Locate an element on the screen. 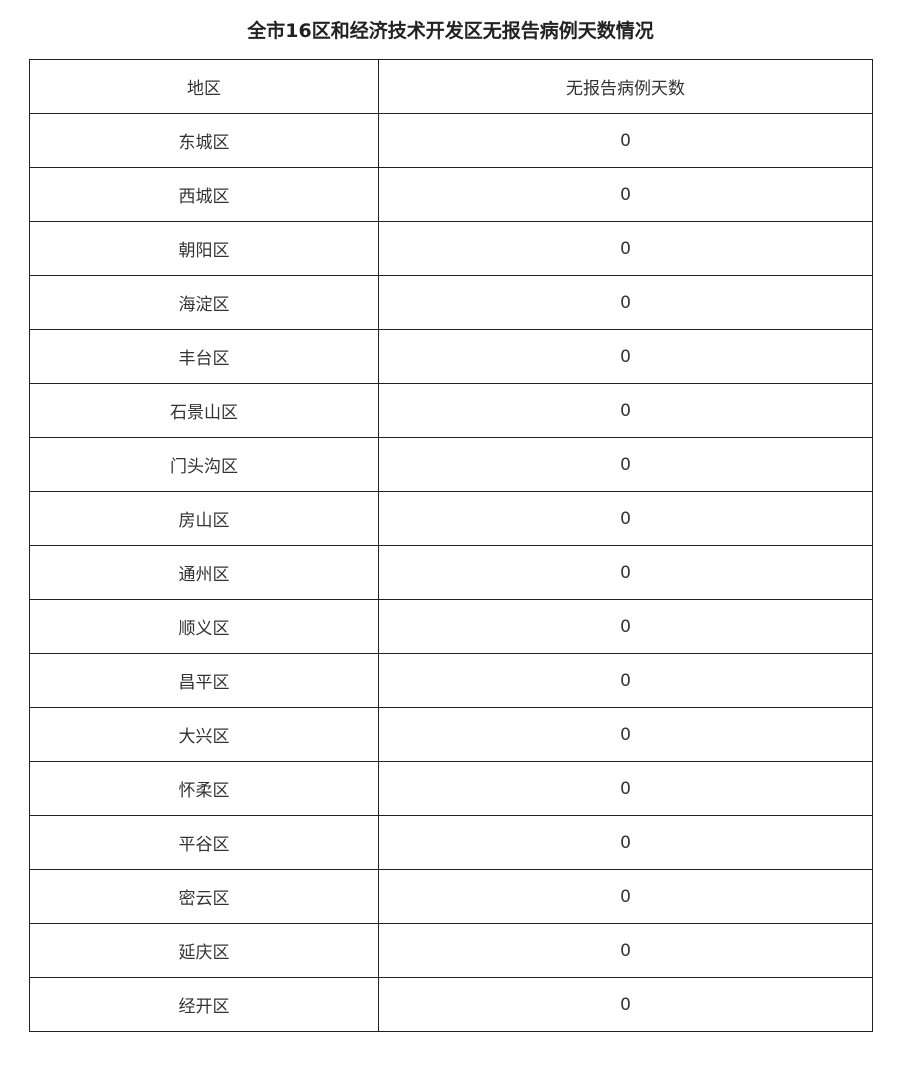  table-row: 西城区 0 is located at coordinates (451, 194).